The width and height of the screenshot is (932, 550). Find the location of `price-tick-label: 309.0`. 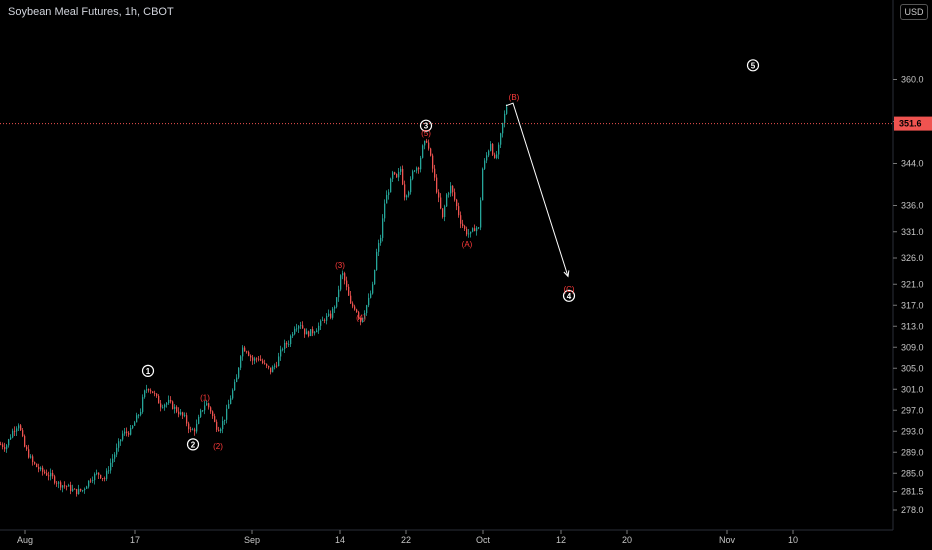

price-tick-label: 309.0 is located at coordinates (912, 347).